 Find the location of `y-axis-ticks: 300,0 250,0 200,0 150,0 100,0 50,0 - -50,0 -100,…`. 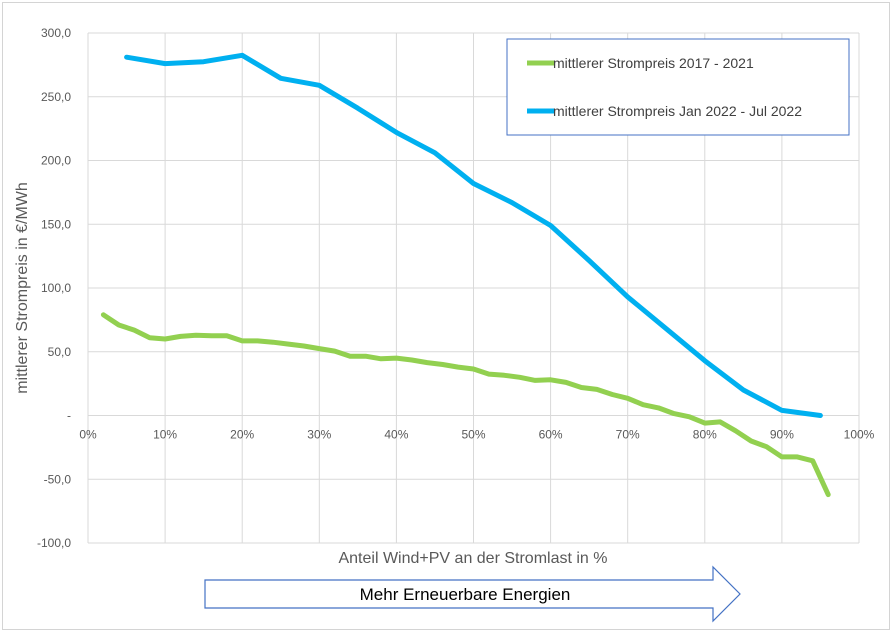

y-axis-ticks: 300,0 250,0 200,0 150,0 100,0 50,0 - -50,0 -100,… is located at coordinates (54, 288).